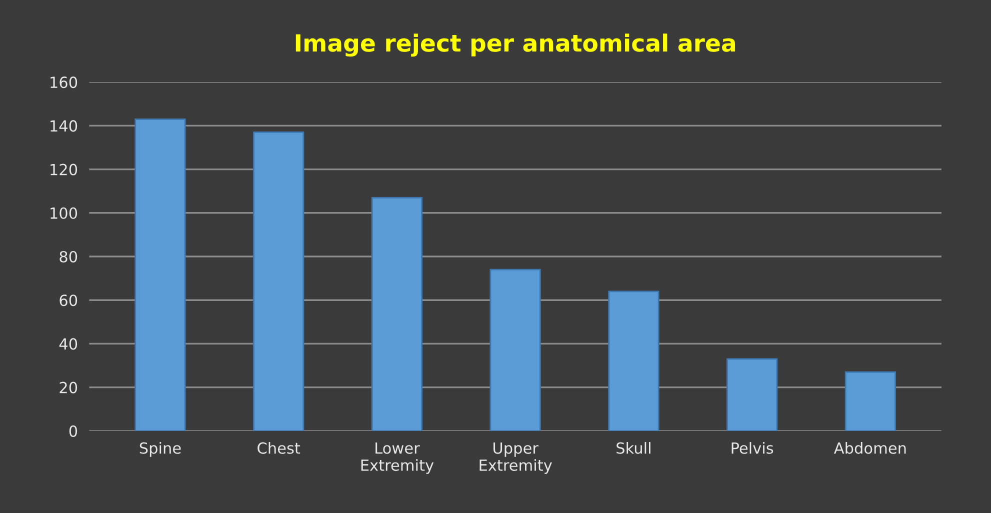 This screenshot has height=513, width=991. I want to click on y-tick-label: 20, so click(69, 388).